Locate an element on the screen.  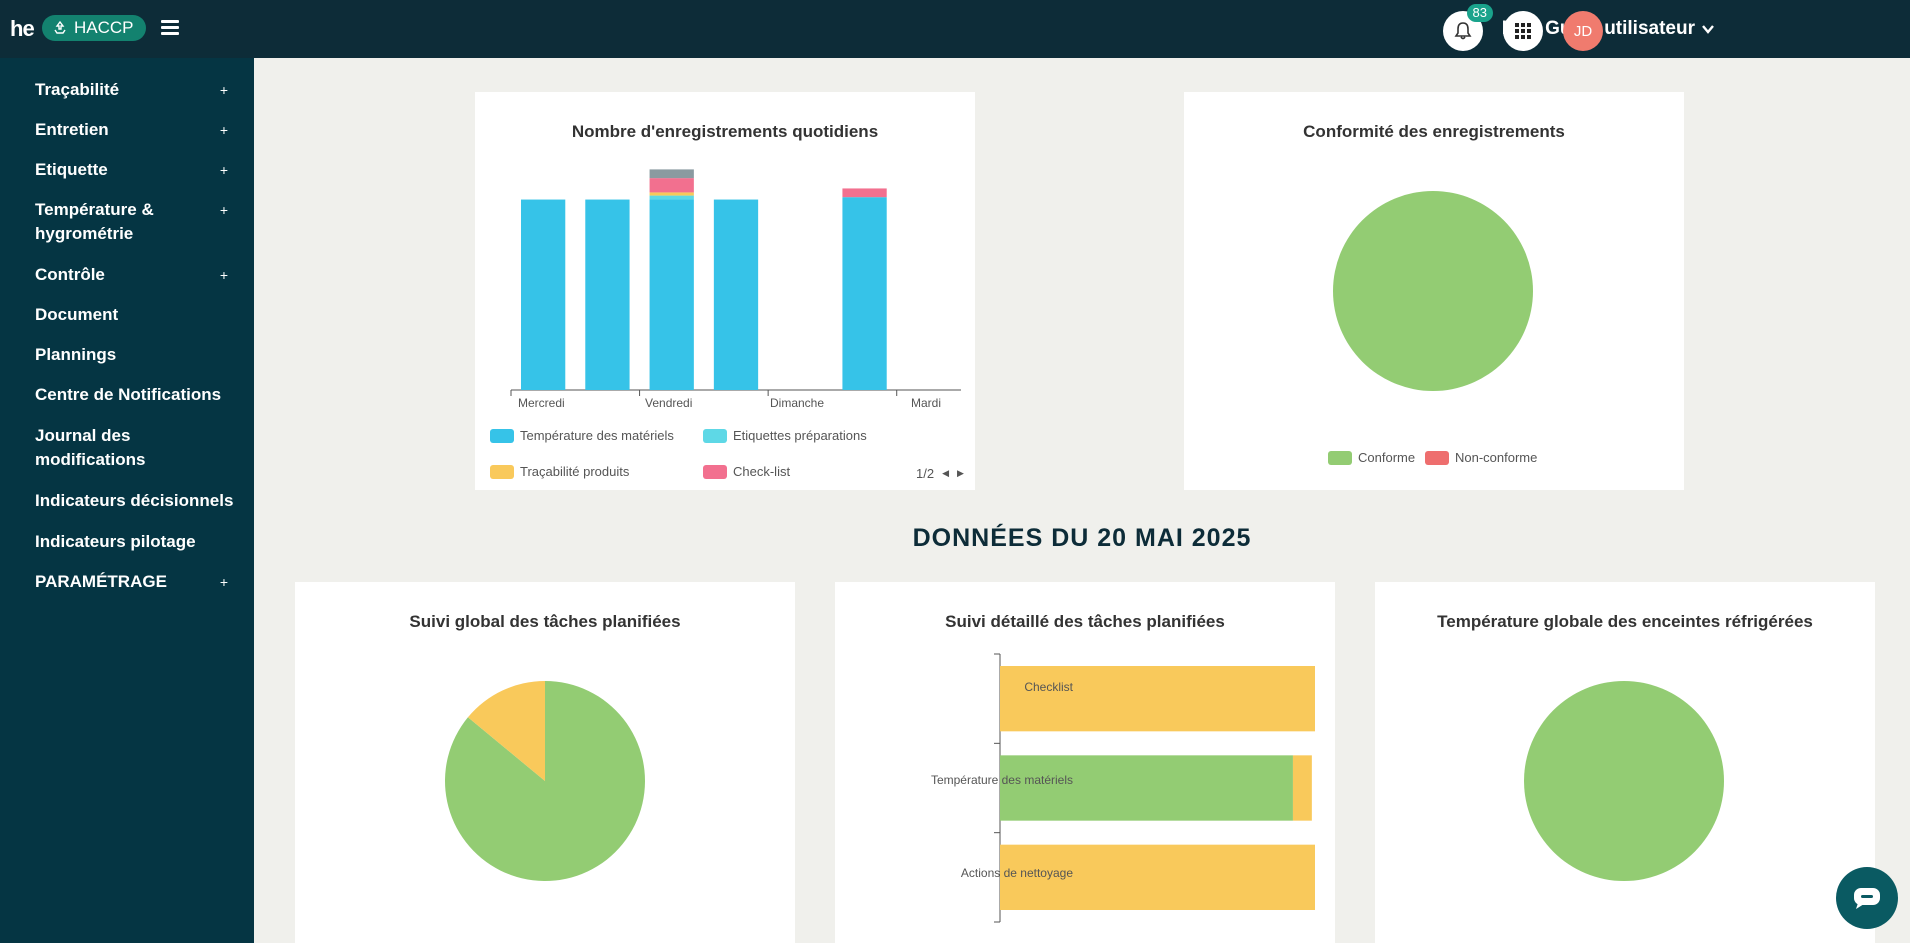
y-tick-label: Checklist is located at coordinates (1048, 687).